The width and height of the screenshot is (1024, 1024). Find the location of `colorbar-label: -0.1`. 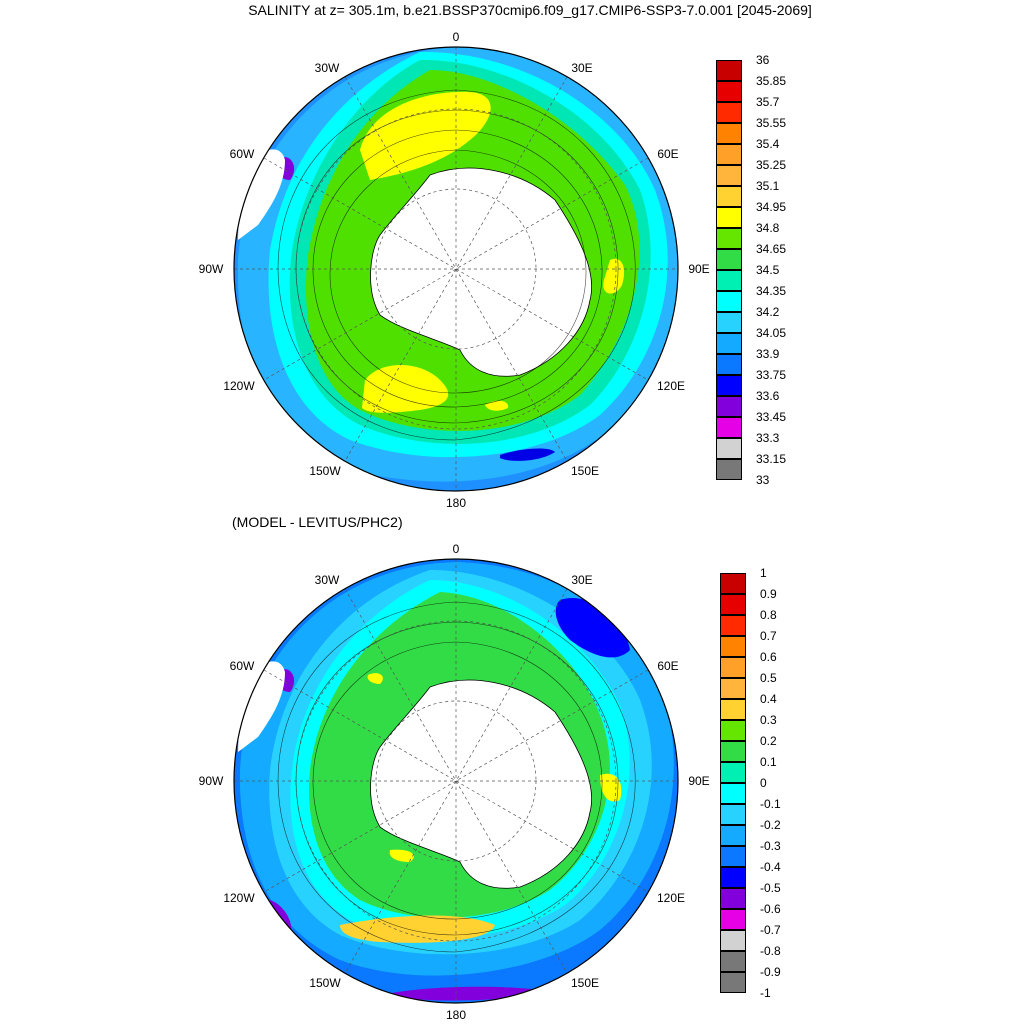

colorbar-label: -0.1 is located at coordinates (770, 804).